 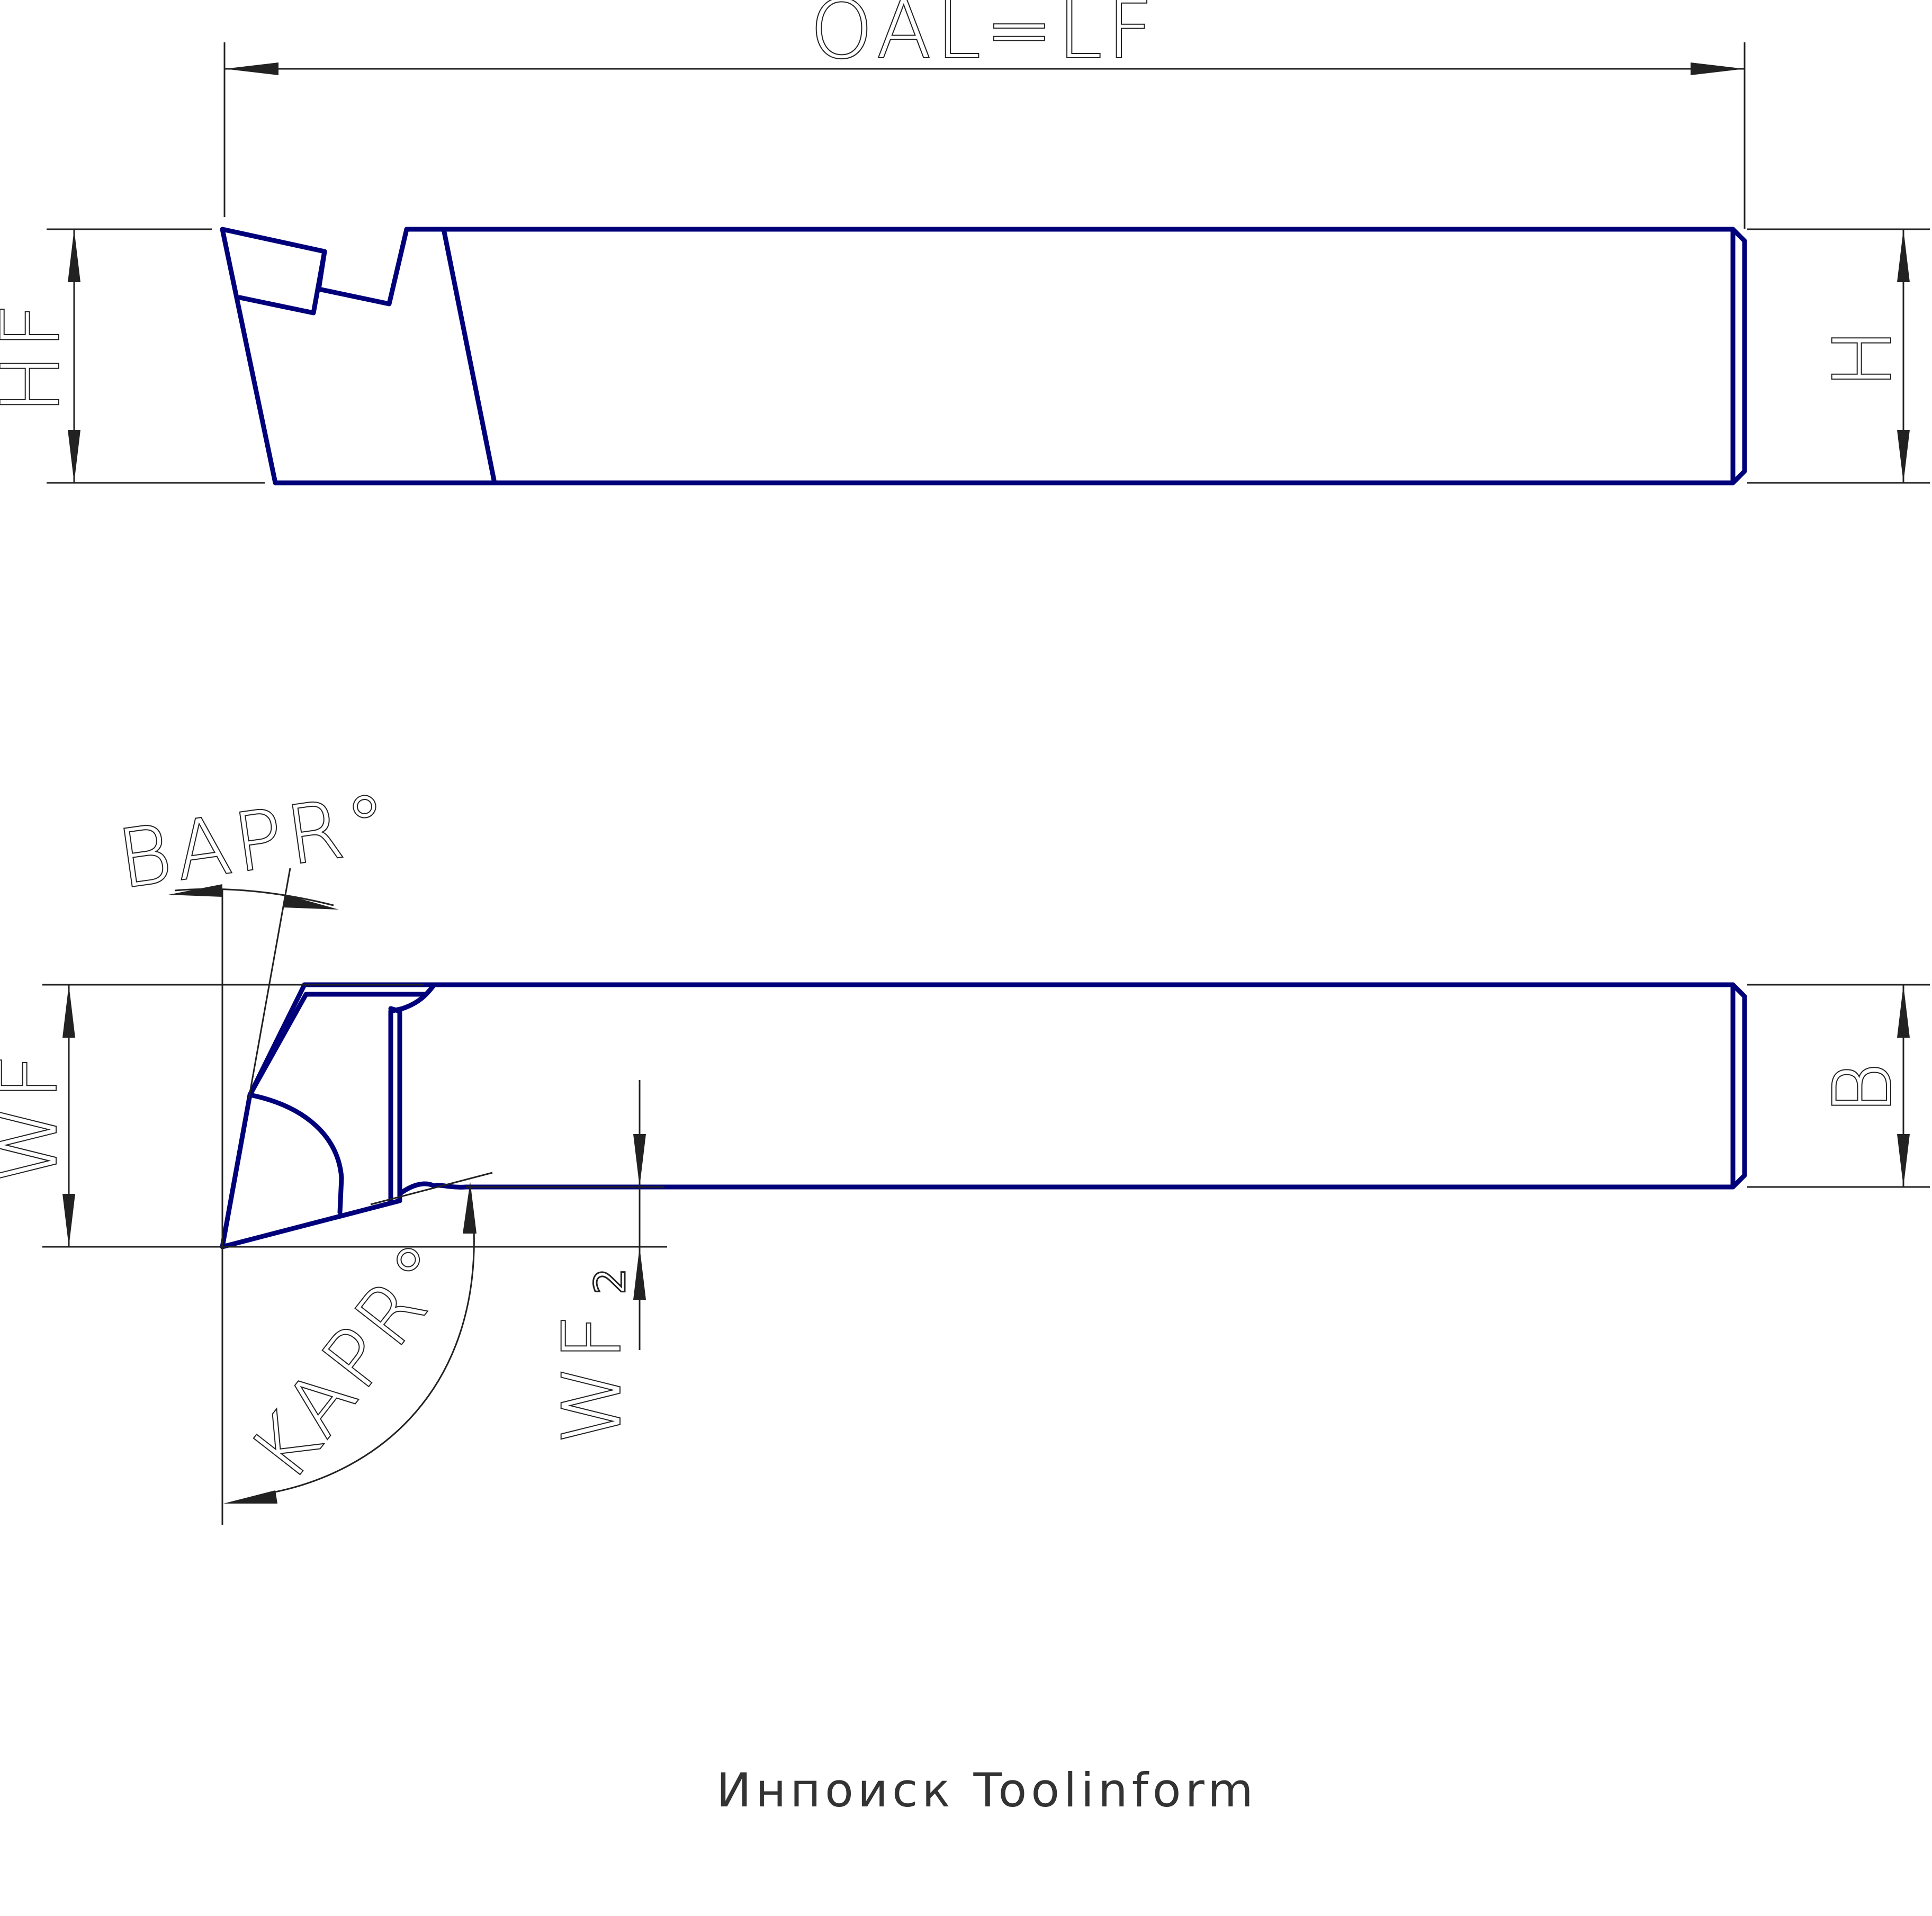 I want to click on side-view-insert, so click(x=362, y=267).